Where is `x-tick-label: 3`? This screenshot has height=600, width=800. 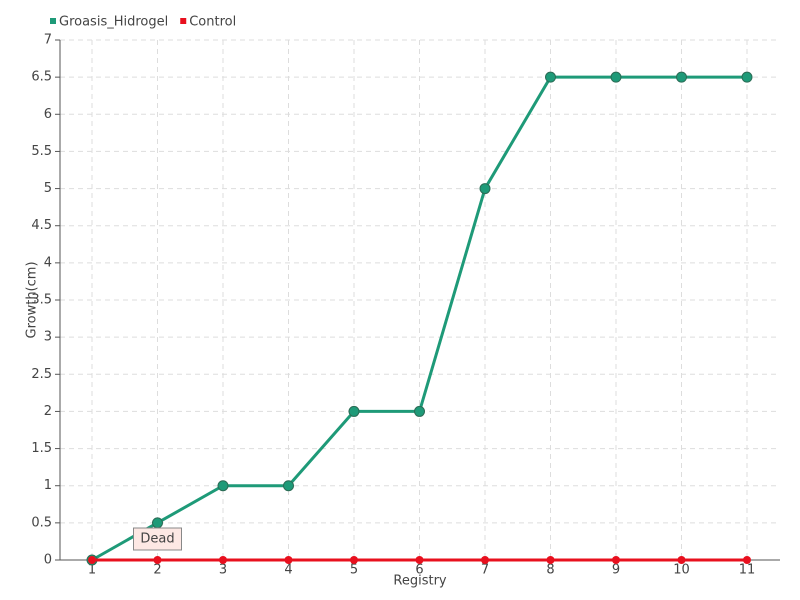
x-tick-label: 3 is located at coordinates (223, 570).